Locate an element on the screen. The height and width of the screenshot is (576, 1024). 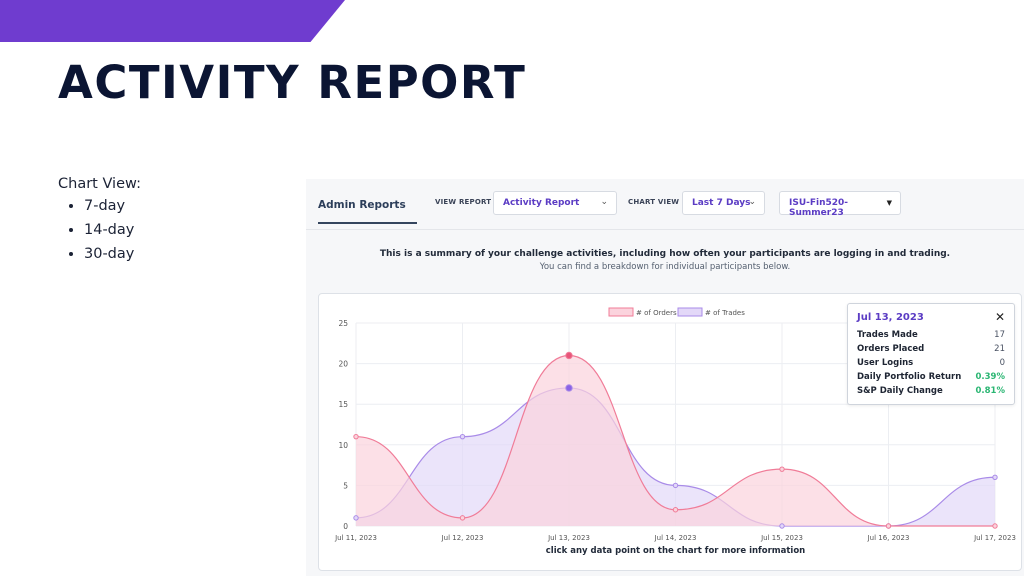
notes-heading: Chart View: is located at coordinates (99, 184).